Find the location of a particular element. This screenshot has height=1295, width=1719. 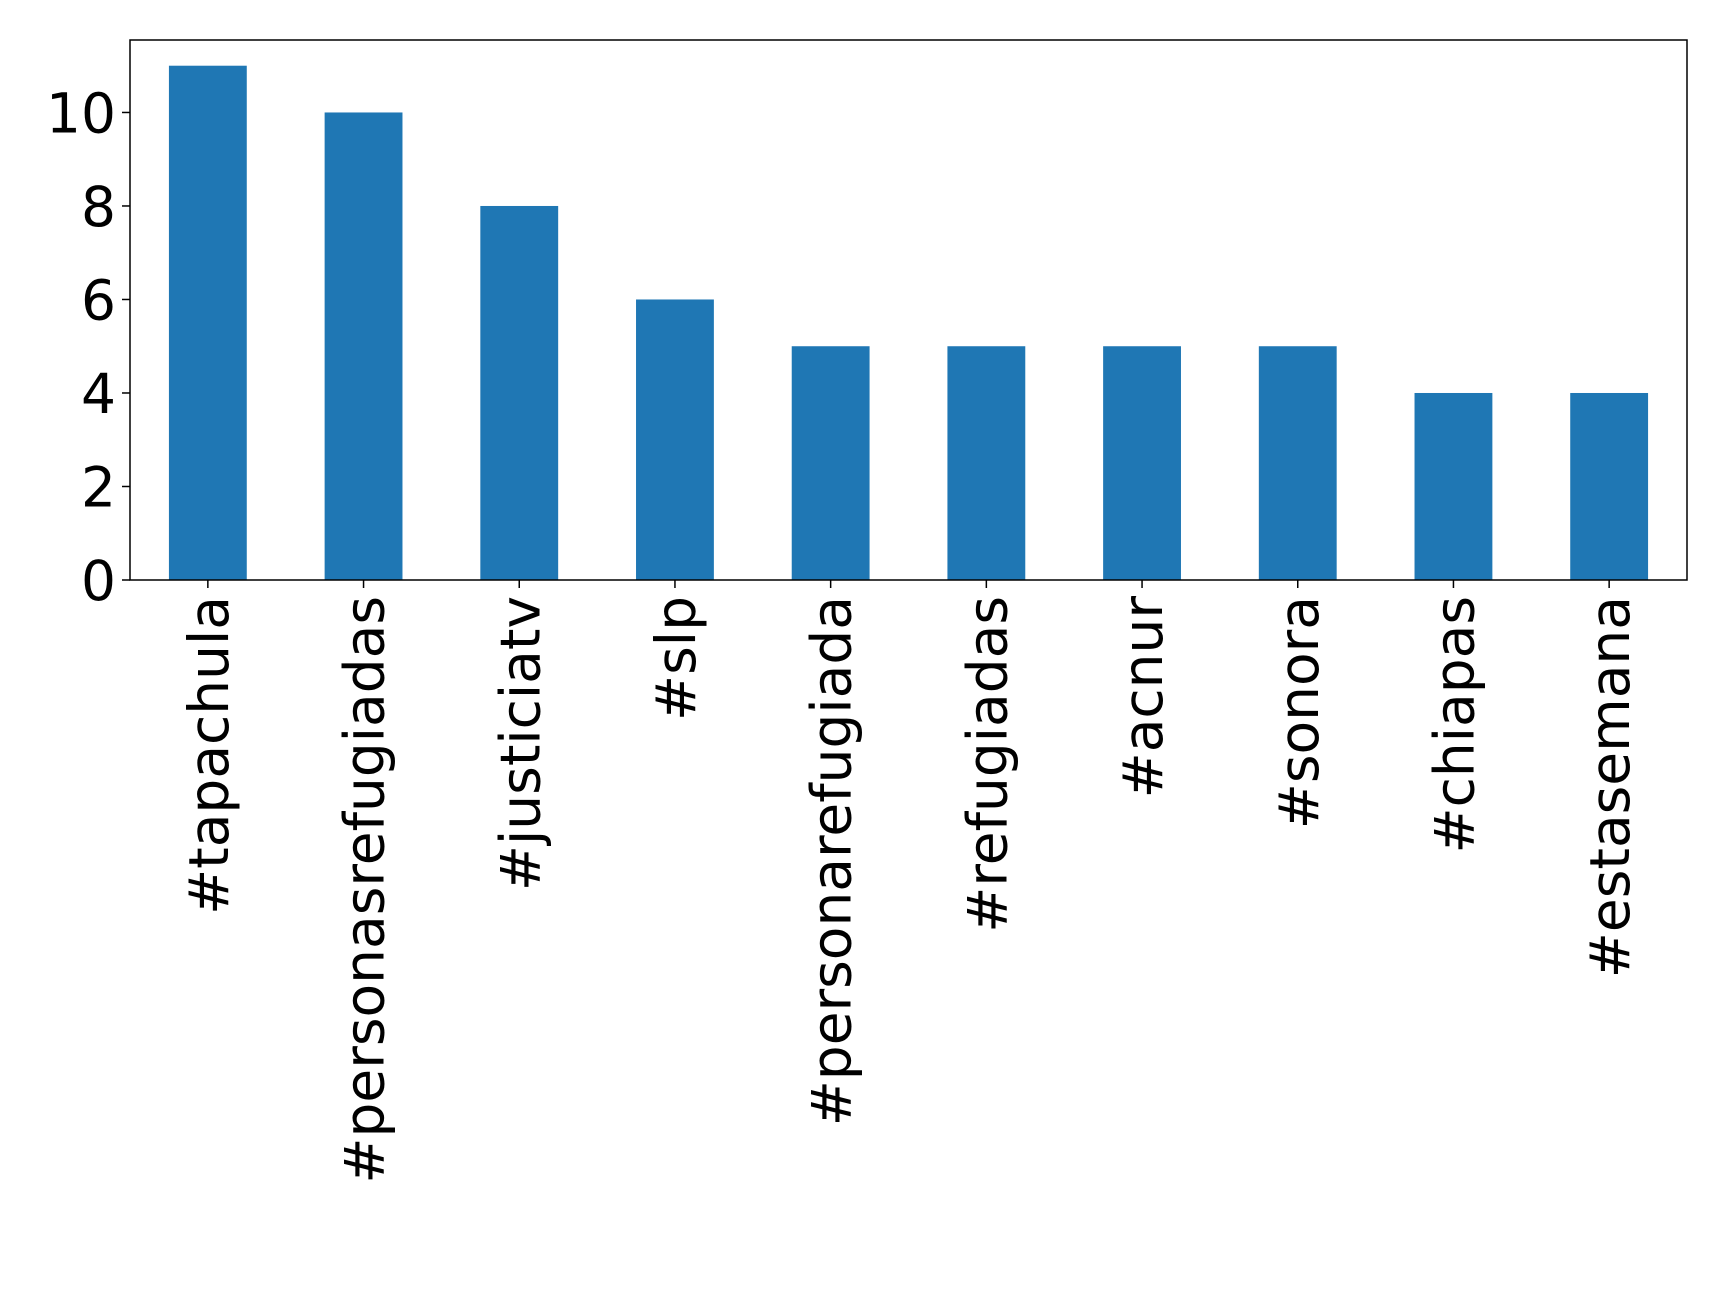

x-tick-label: #personarefugiada is located at coordinates (832, 861).